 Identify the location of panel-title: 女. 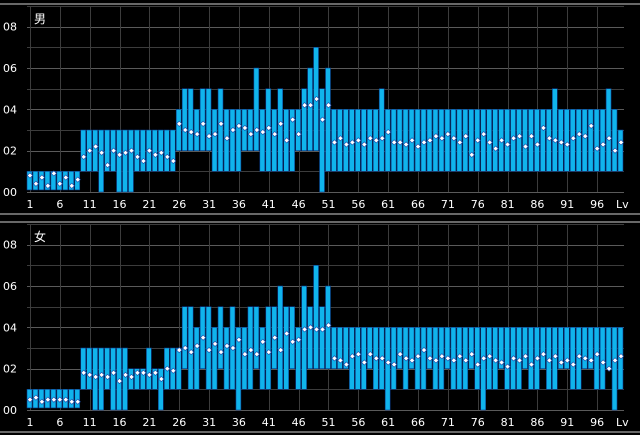
(40, 236).